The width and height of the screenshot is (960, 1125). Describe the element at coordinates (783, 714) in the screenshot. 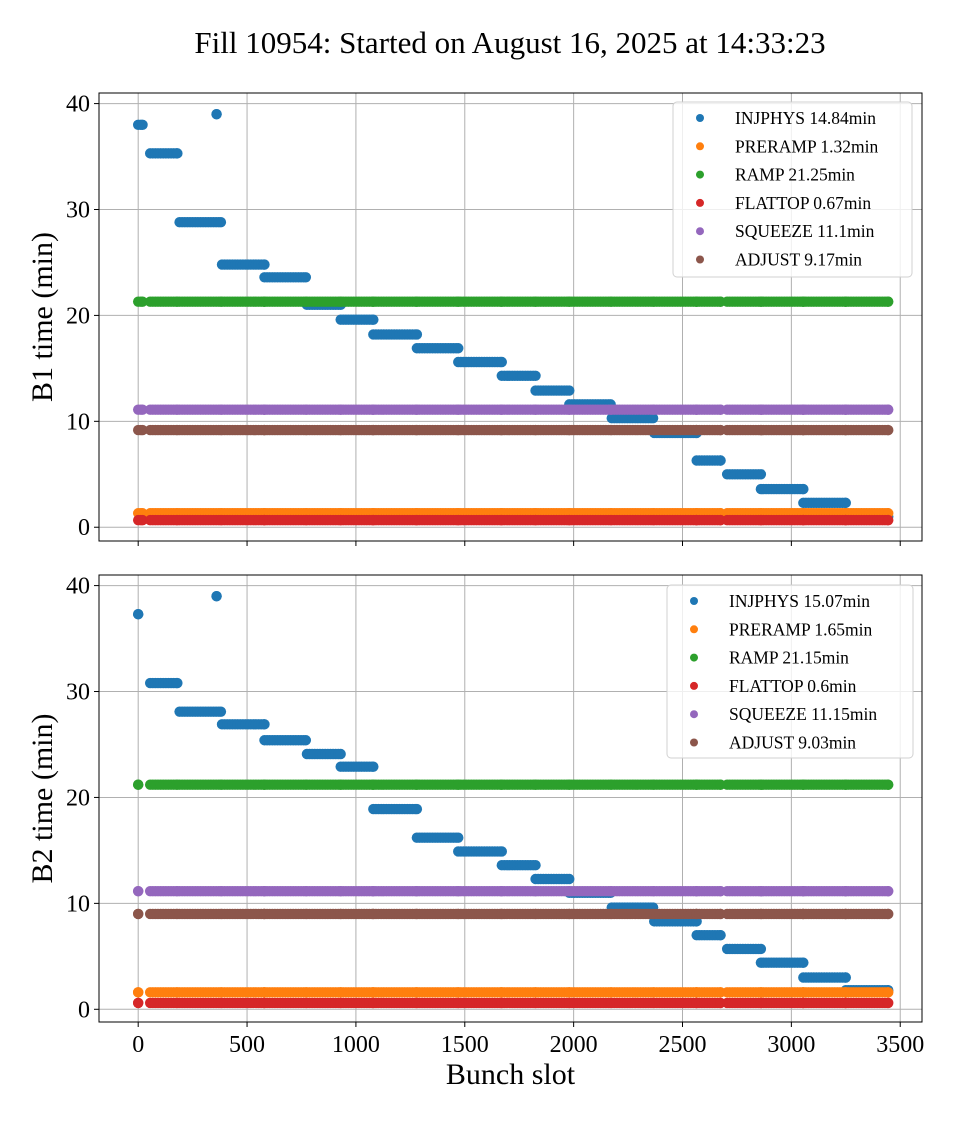

I see `legend-item: SQUEEZE 11.15min` at that location.